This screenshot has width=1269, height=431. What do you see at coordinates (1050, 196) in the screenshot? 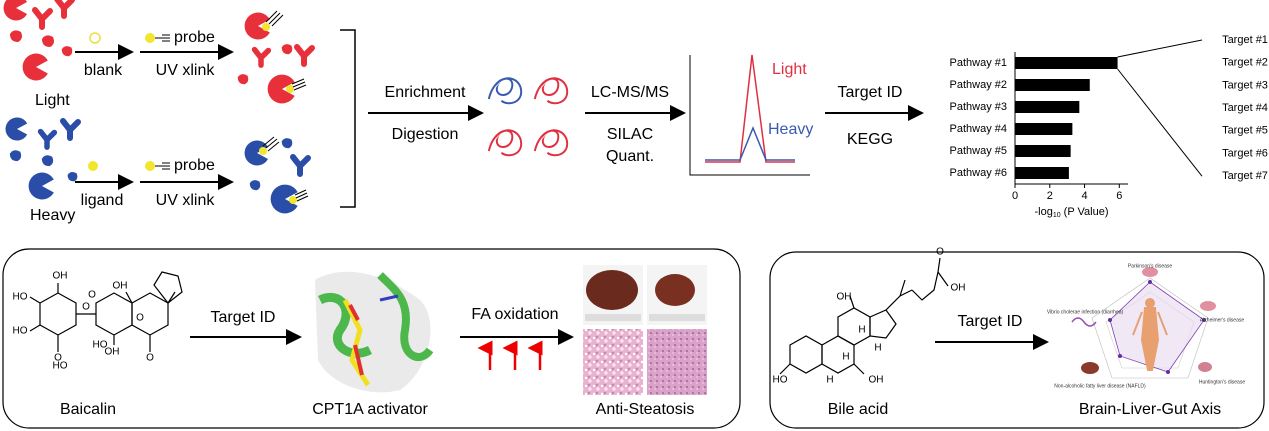
I see `x-tick-label: 2` at bounding box center [1050, 196].